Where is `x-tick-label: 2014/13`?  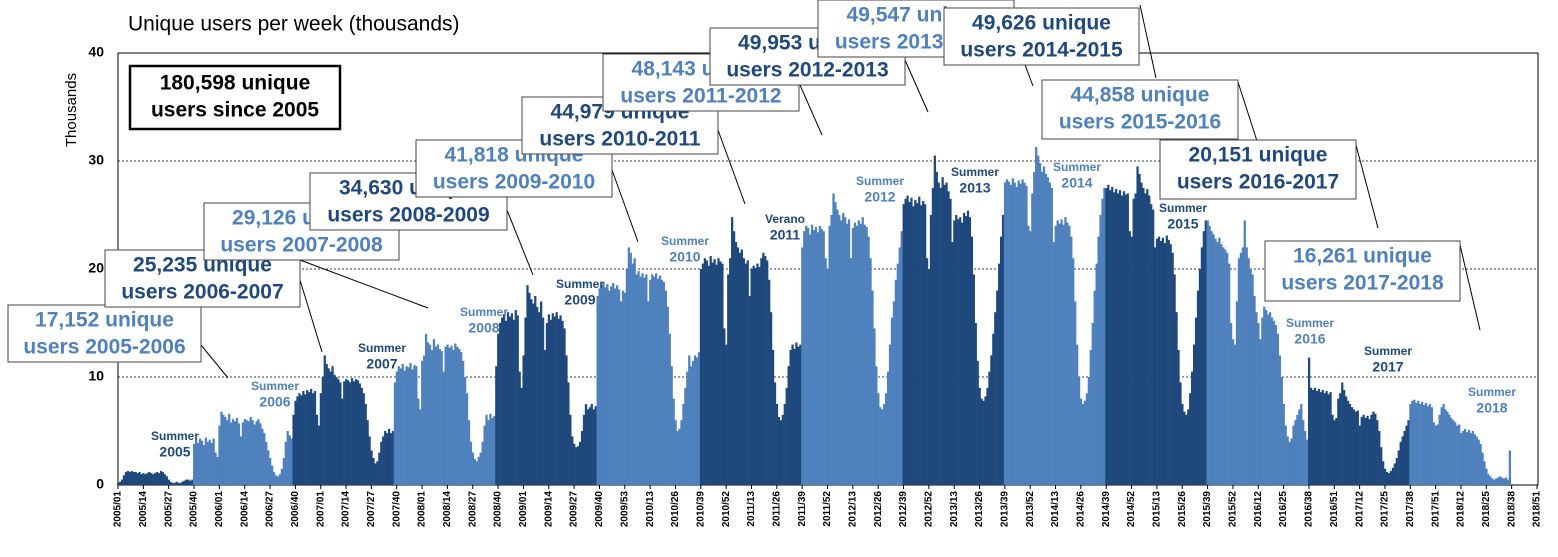
x-tick-label: 2014/13 is located at coordinates (1055, 509).